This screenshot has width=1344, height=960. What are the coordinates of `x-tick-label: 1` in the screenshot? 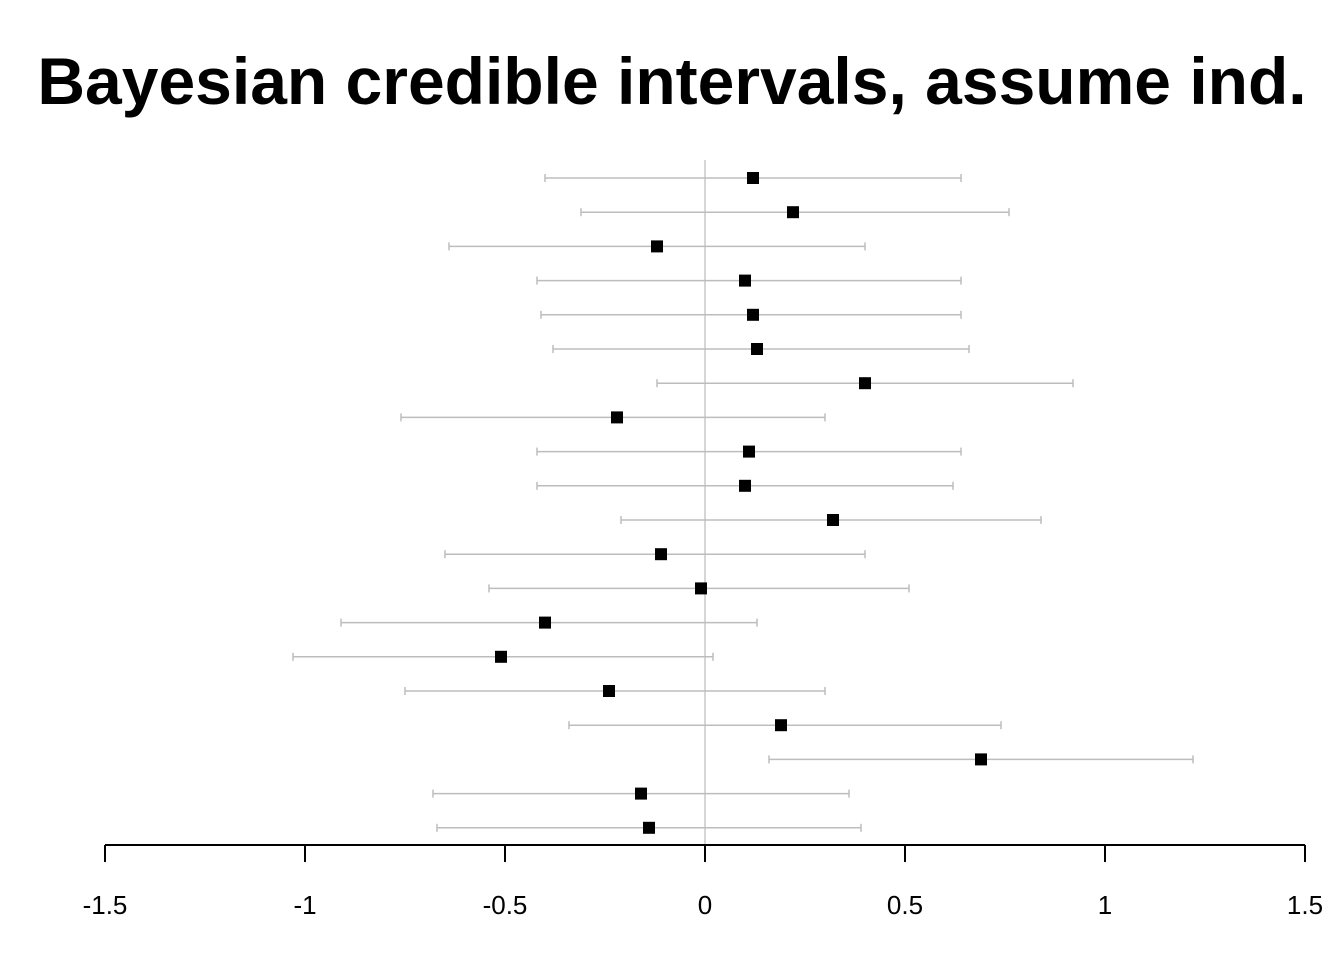 It's located at (1105, 905).